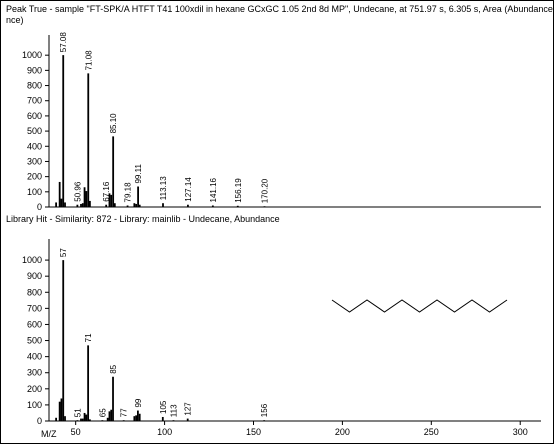 The height and width of the screenshot is (444, 554). I want to click on top-y-tick-label: 700, so click(34, 101).